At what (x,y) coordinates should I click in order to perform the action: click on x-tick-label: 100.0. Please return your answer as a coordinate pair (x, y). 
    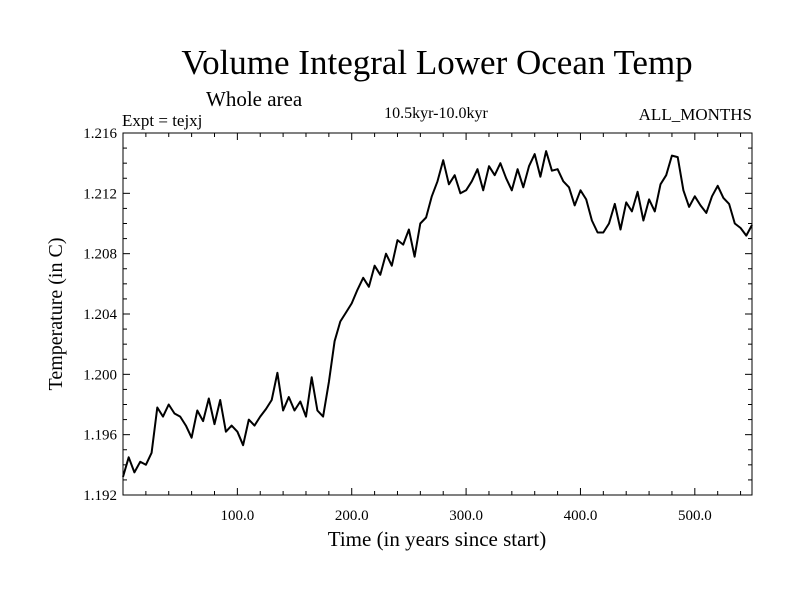
    Looking at the image, I should click on (237, 516).